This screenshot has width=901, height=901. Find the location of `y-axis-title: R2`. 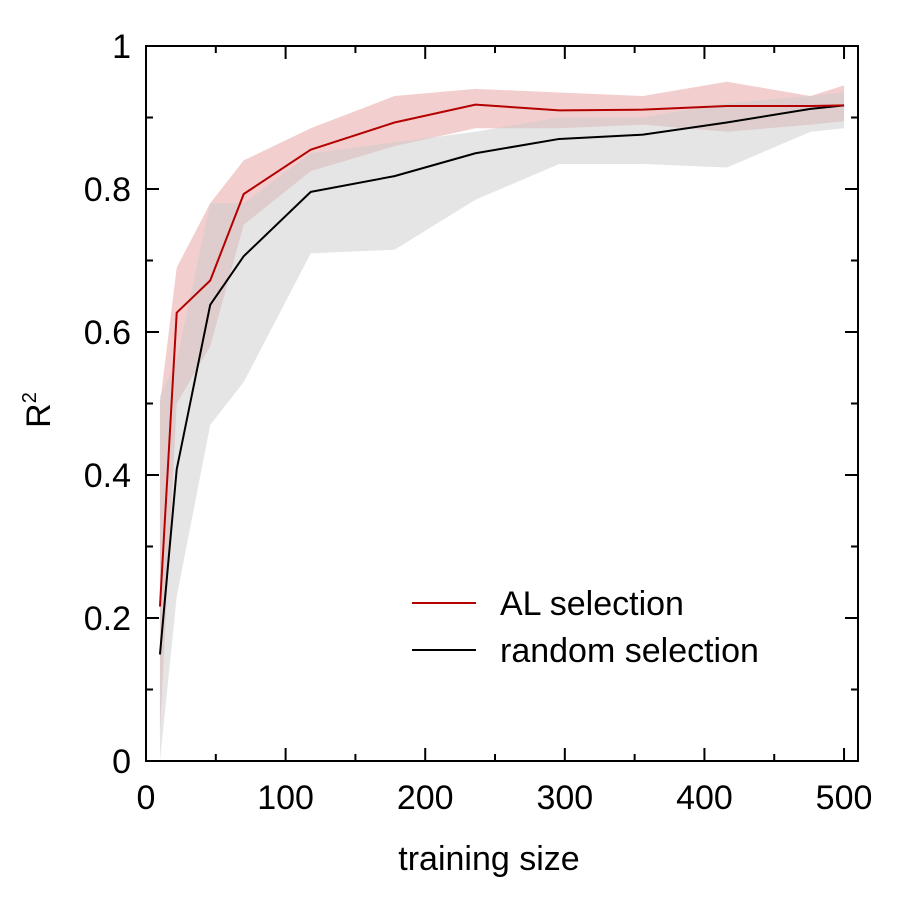

y-axis-title: R2 is located at coordinates (38, 410).